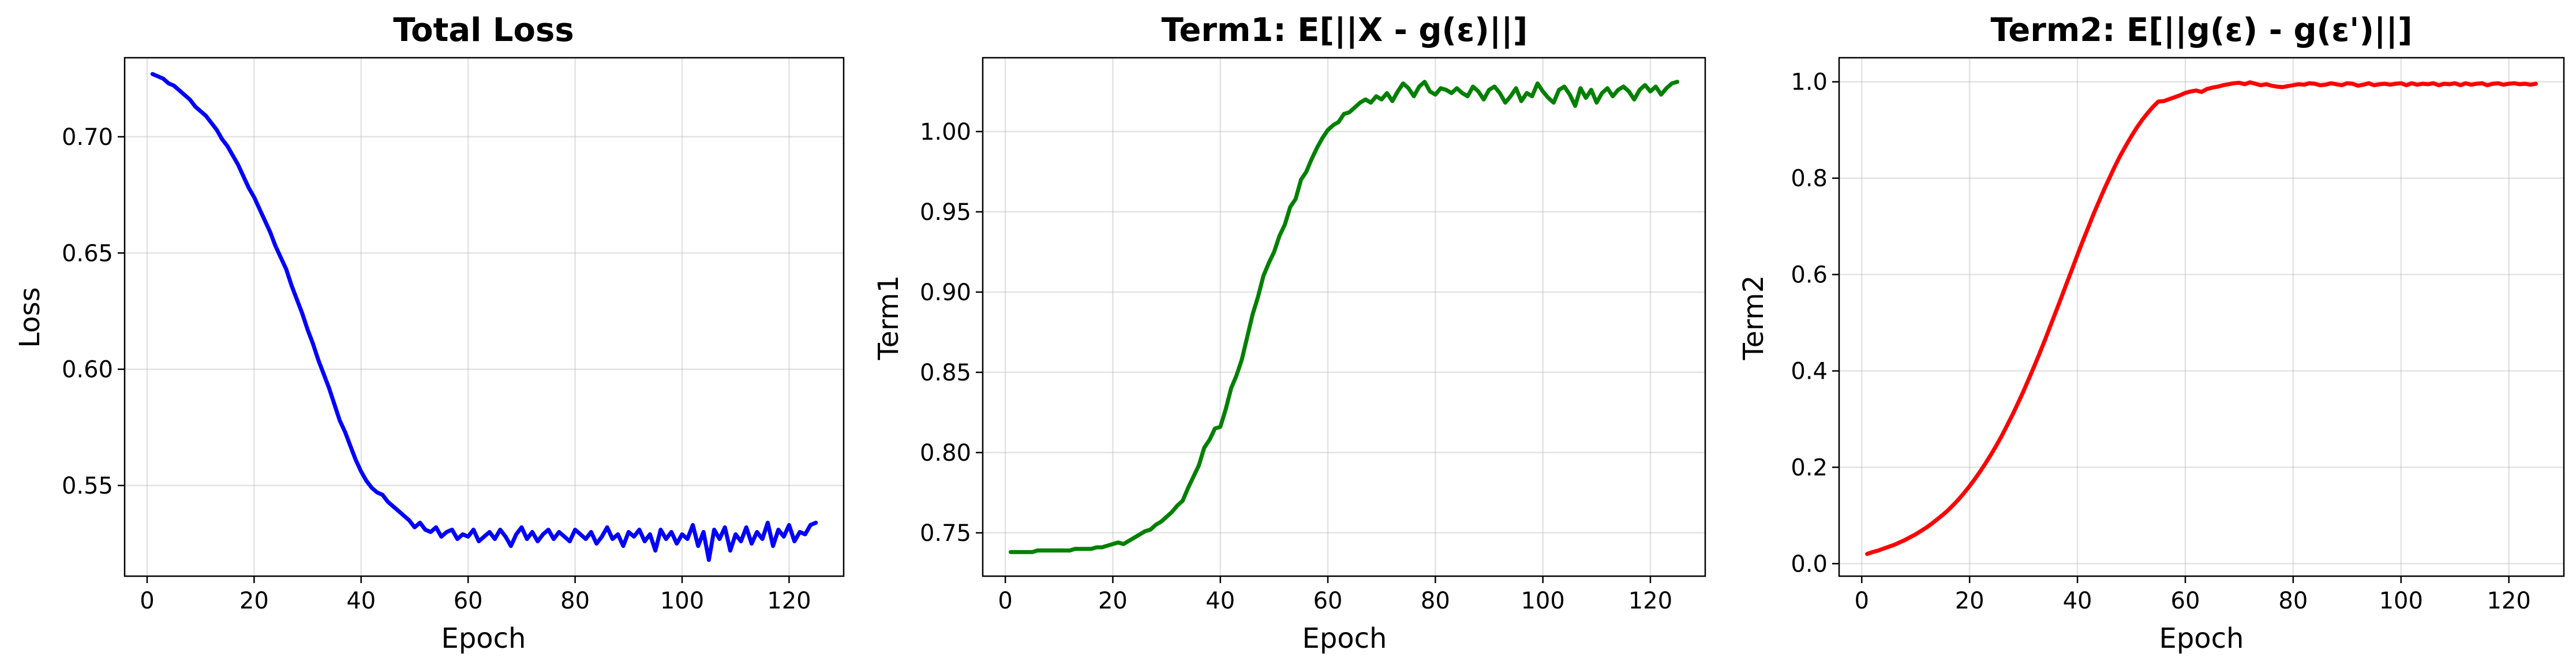 The width and height of the screenshot is (2576, 672). I want to click on y-axis-ticks: 0.55 0.60 0.65 0.70, so click(94, 311).